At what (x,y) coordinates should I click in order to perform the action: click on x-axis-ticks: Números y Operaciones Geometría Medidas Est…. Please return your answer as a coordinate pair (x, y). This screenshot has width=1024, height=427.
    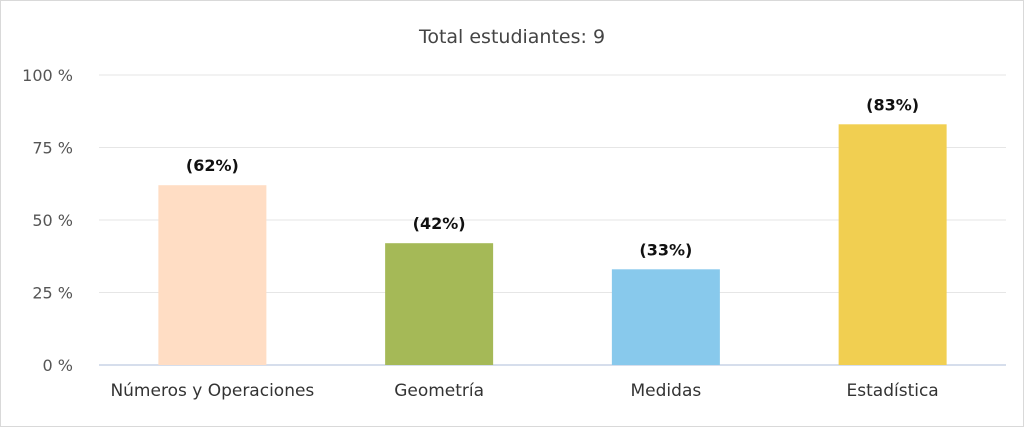
    Looking at the image, I should click on (524, 391).